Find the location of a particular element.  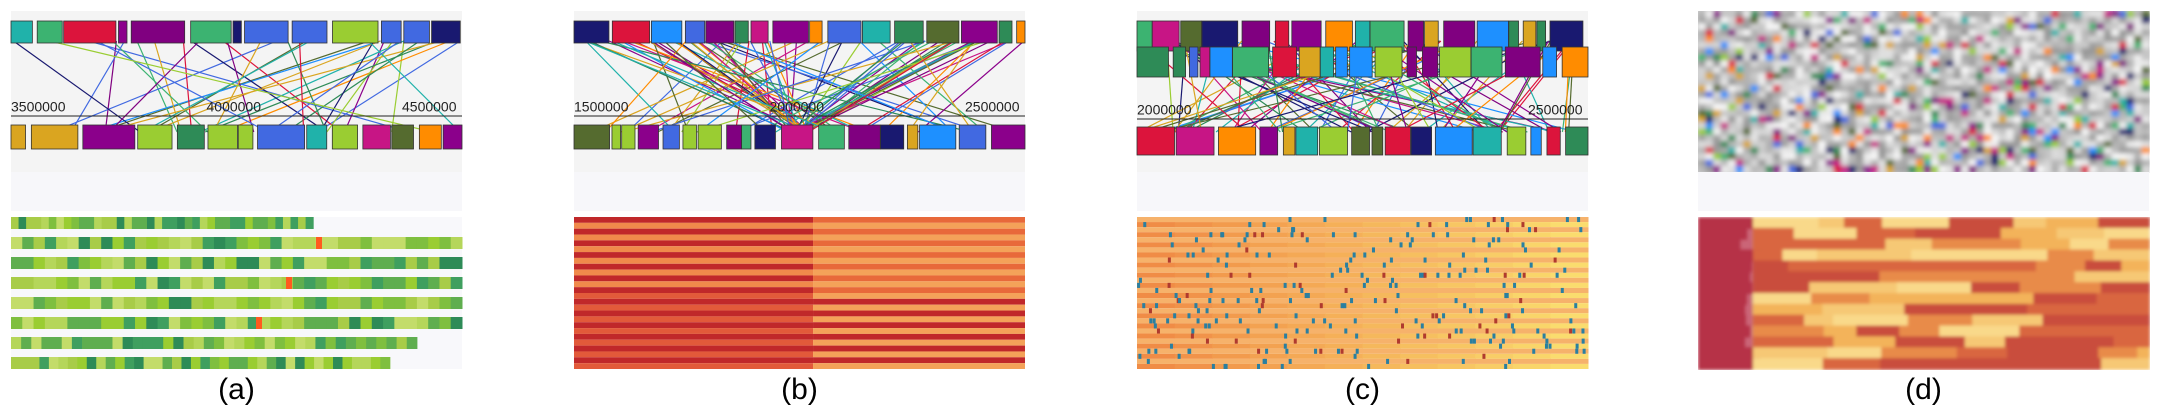

heat-stripe is located at coordinates (919, 354).